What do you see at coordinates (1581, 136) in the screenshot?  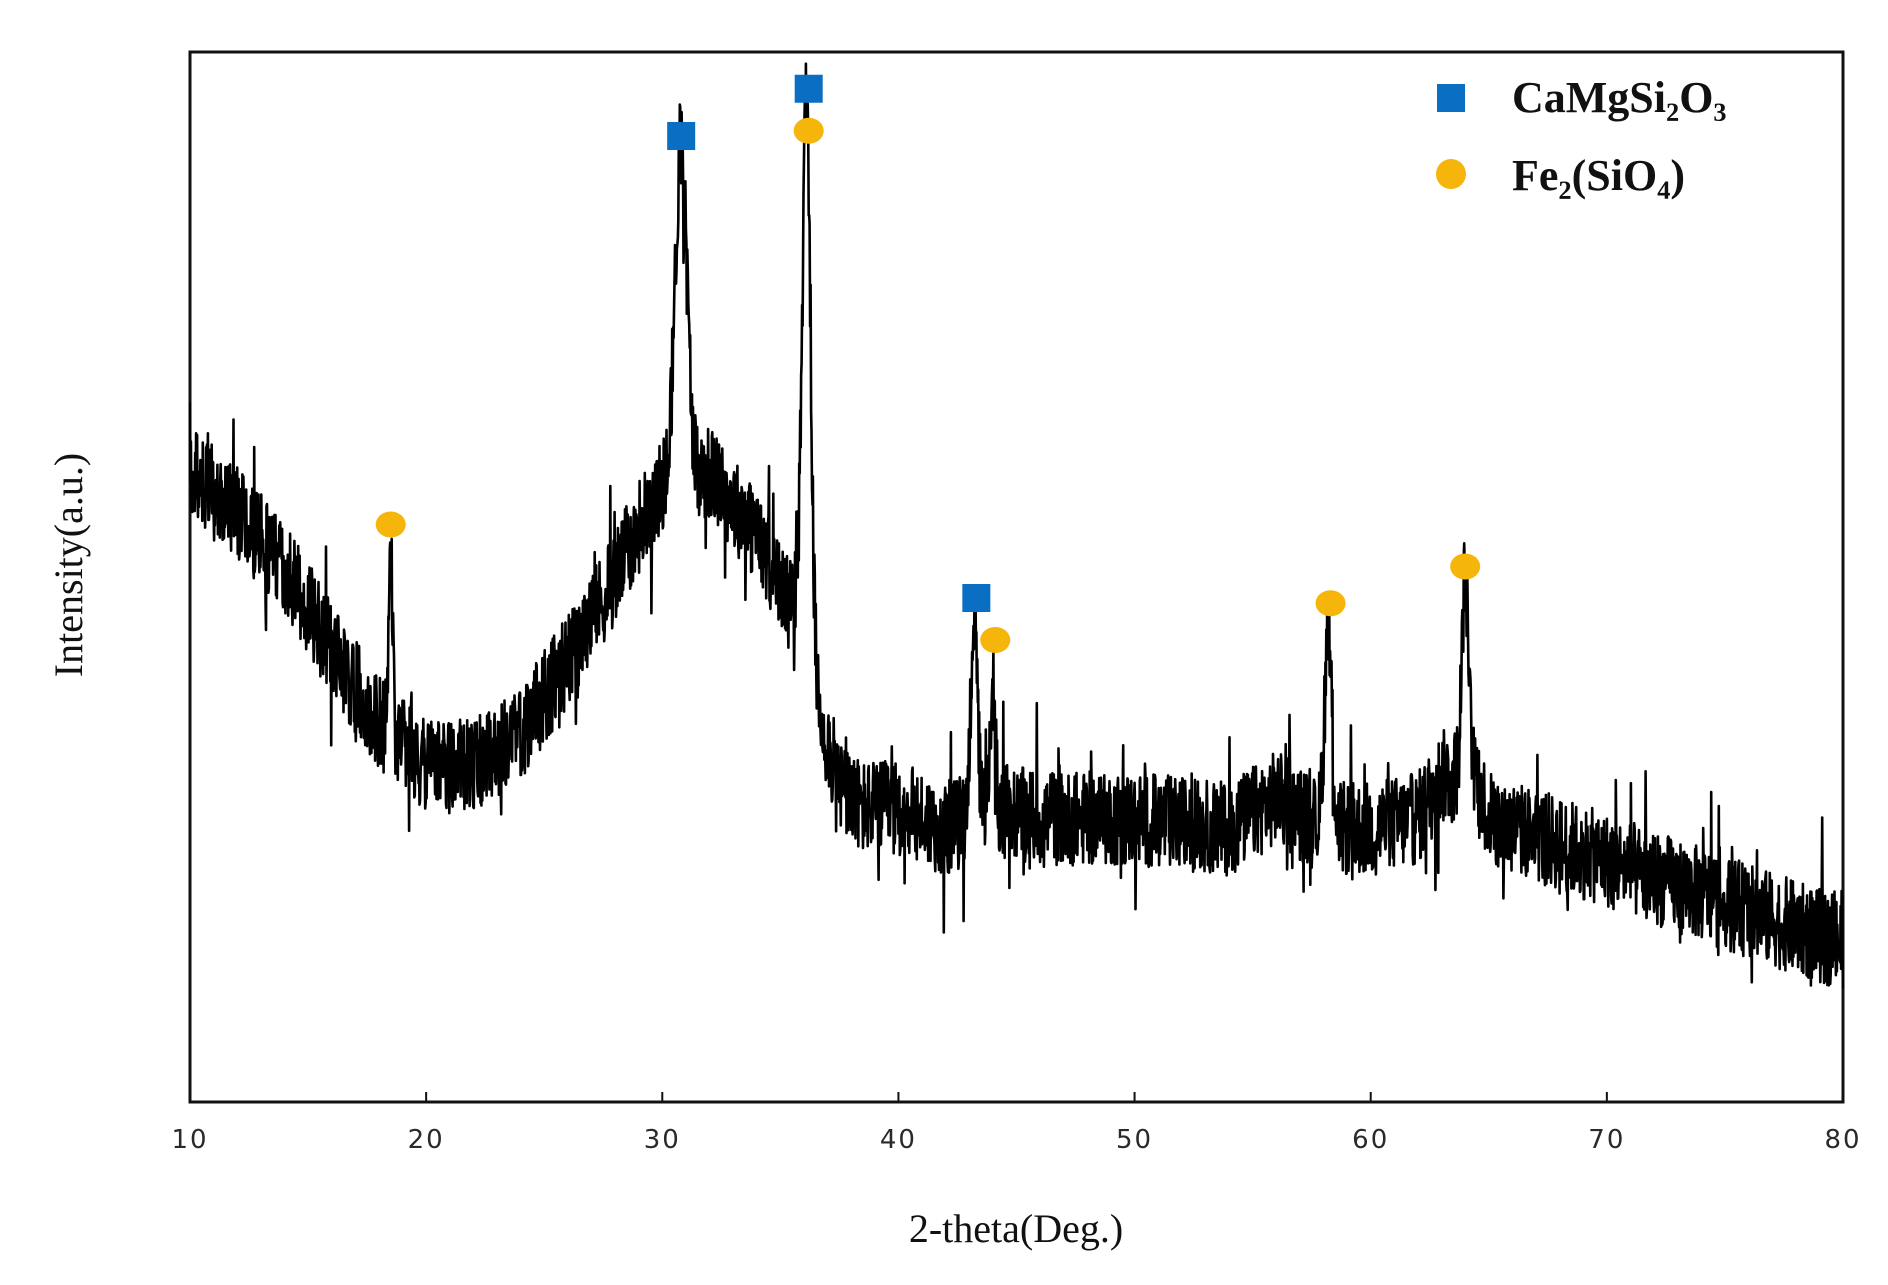 I see `legend: CaMgSi₂O₃ Fe₂(SiO₄)` at bounding box center [1581, 136].